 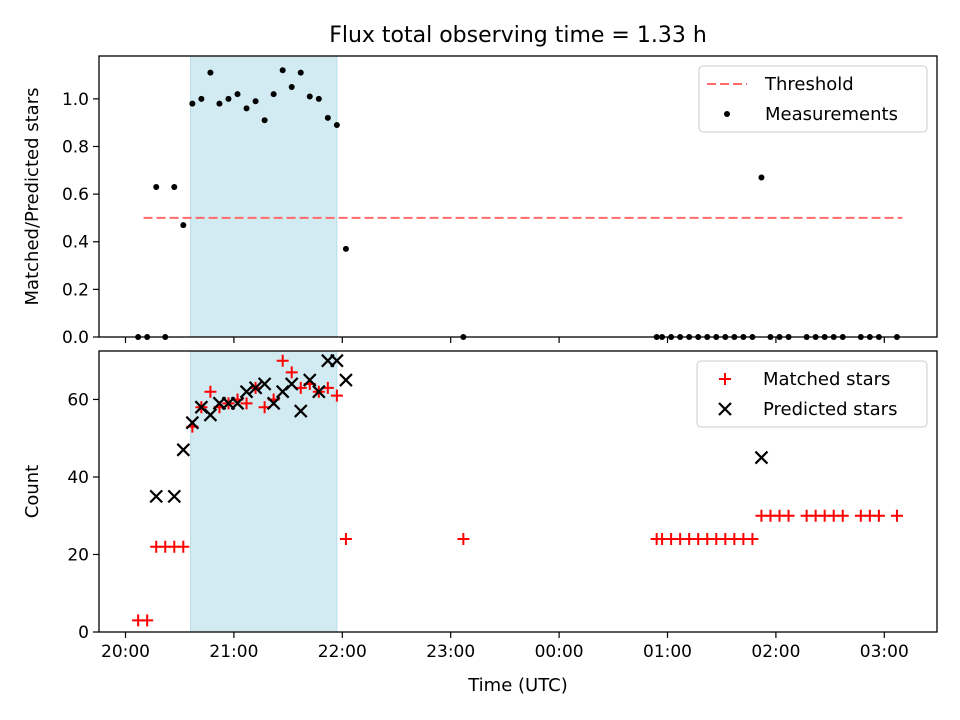 I want to click on legend-predicted-swatch, so click(x=725, y=409).